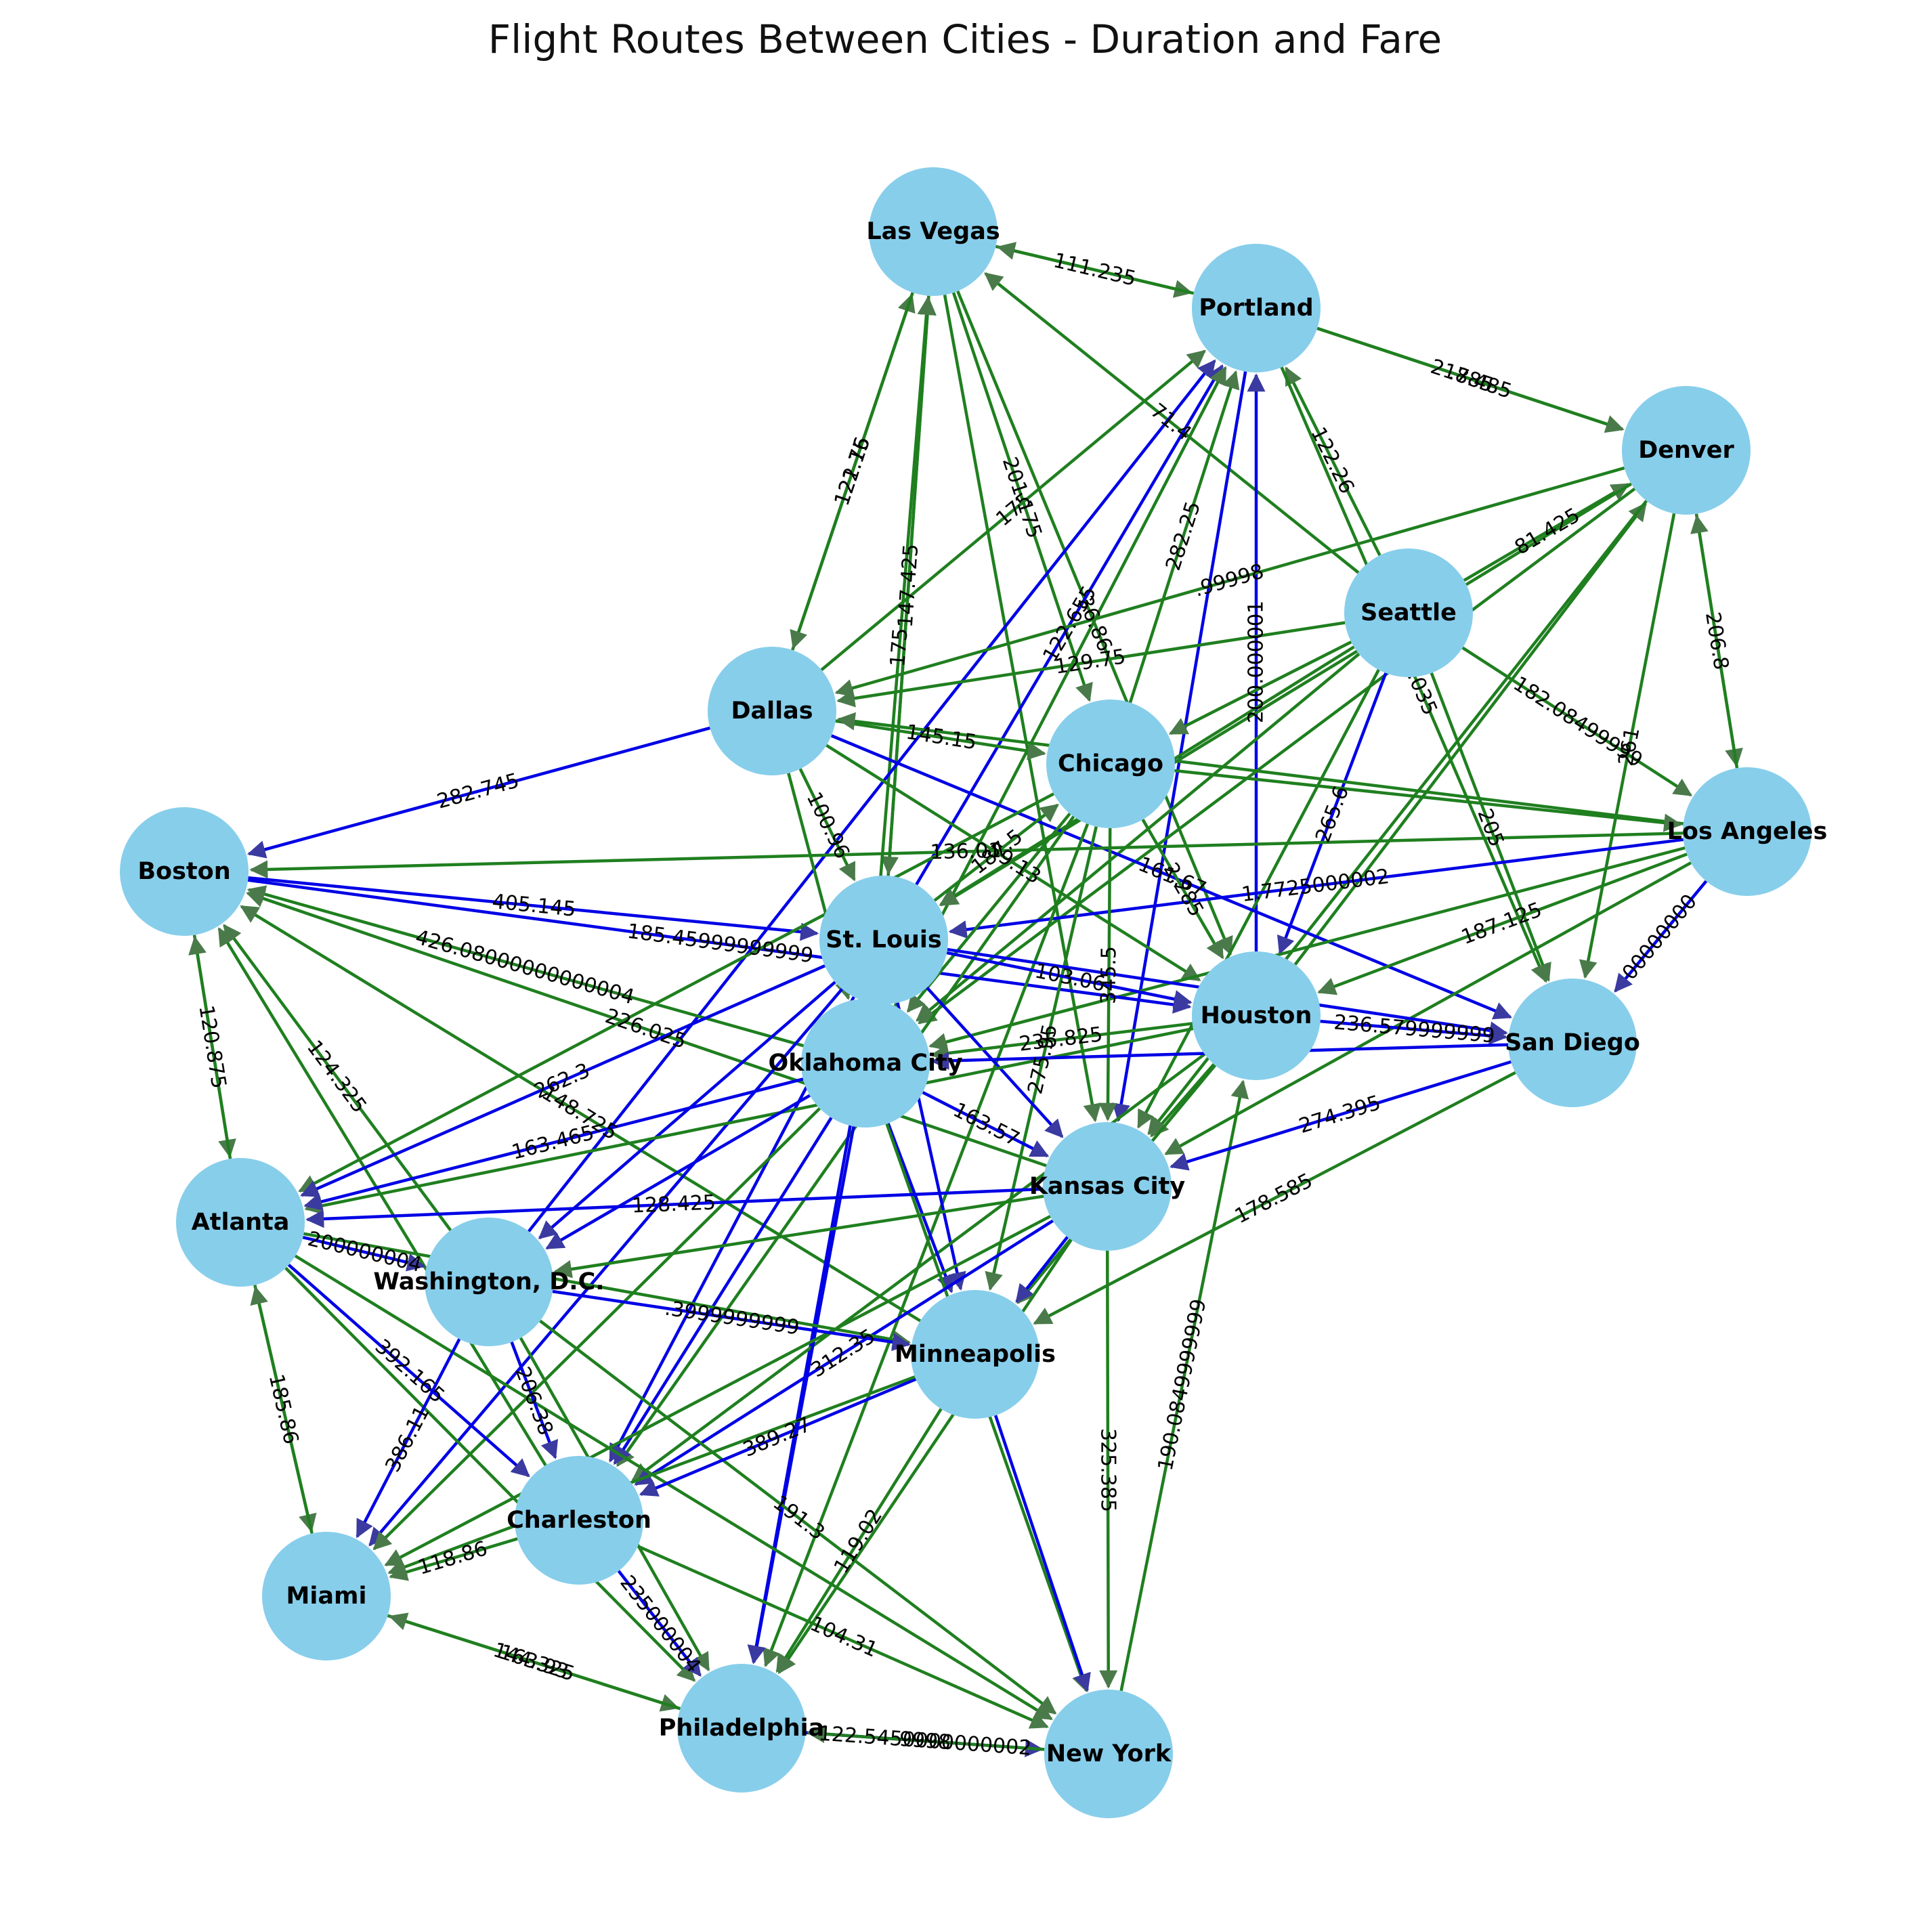 The height and width of the screenshot is (1932, 1930). I want to click on city-node-cha: Charleston, so click(579, 1520).